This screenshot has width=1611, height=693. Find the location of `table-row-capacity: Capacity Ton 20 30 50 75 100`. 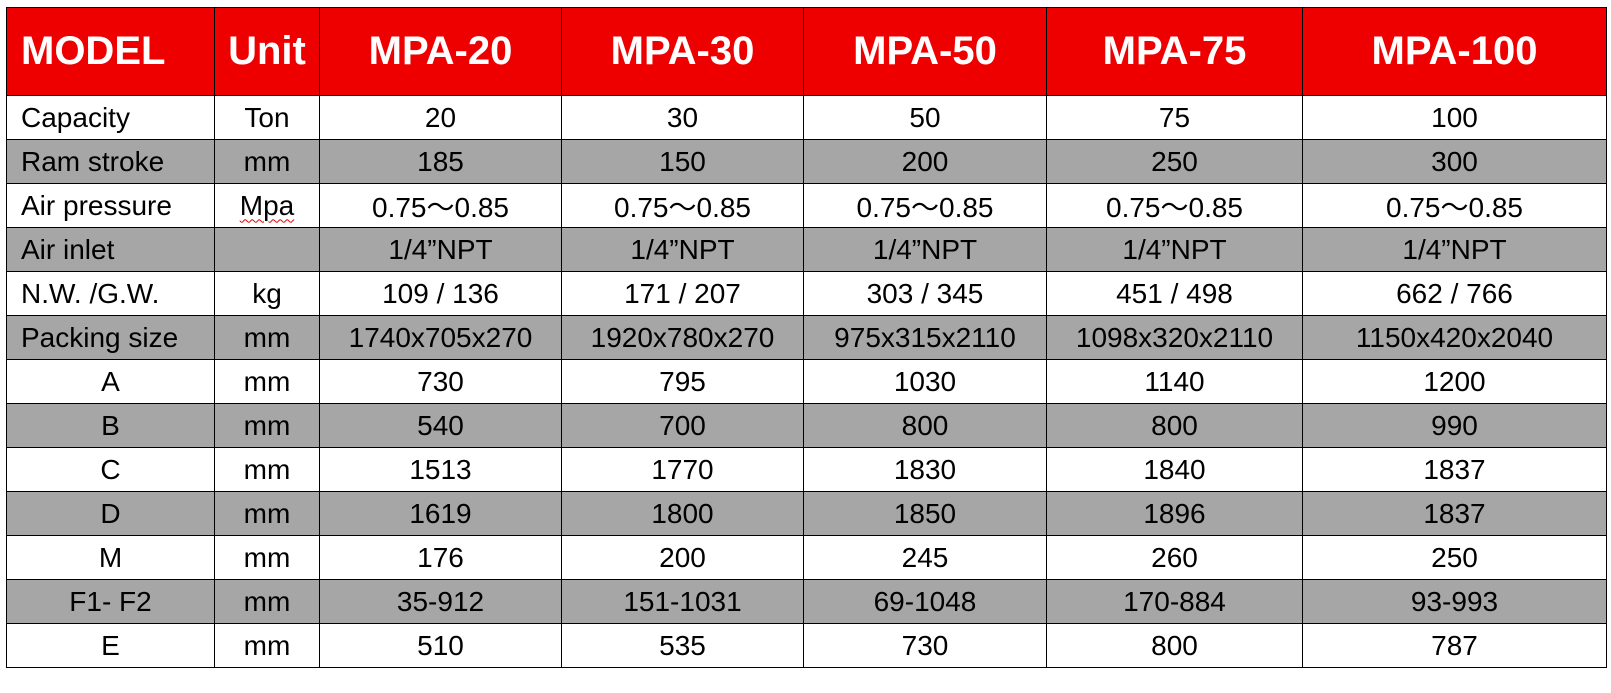

table-row-capacity: Capacity Ton 20 30 50 75 100 is located at coordinates (806, 117).